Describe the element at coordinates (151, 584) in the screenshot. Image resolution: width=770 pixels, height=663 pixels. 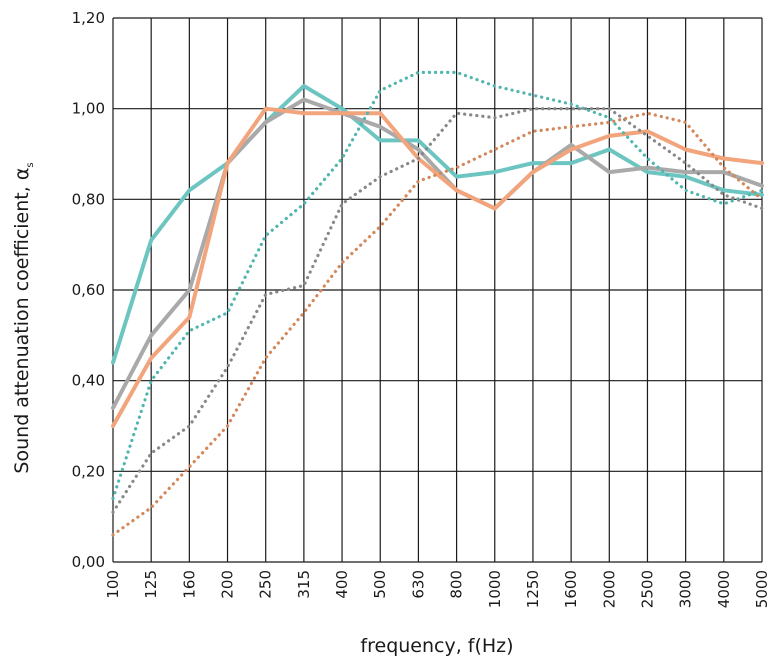
I see `x-tick-label: 125` at that location.